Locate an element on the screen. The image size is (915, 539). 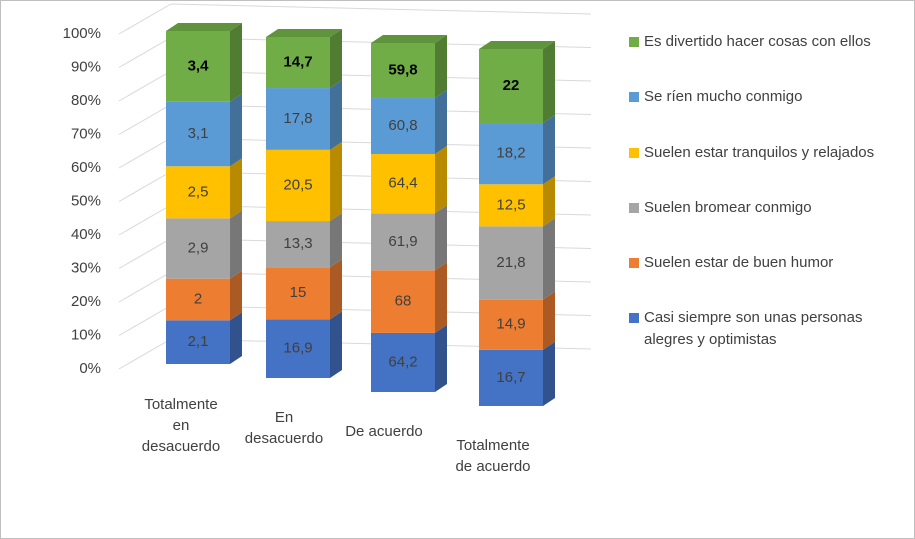
data-label: 13,3 is located at coordinates (297, 243).